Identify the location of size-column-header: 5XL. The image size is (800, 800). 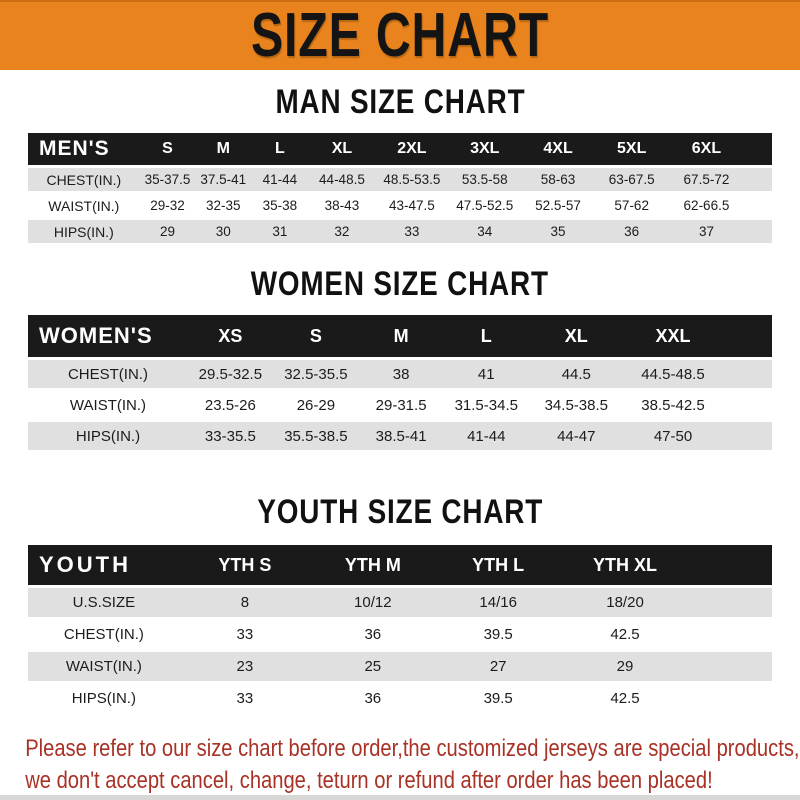
(631, 149).